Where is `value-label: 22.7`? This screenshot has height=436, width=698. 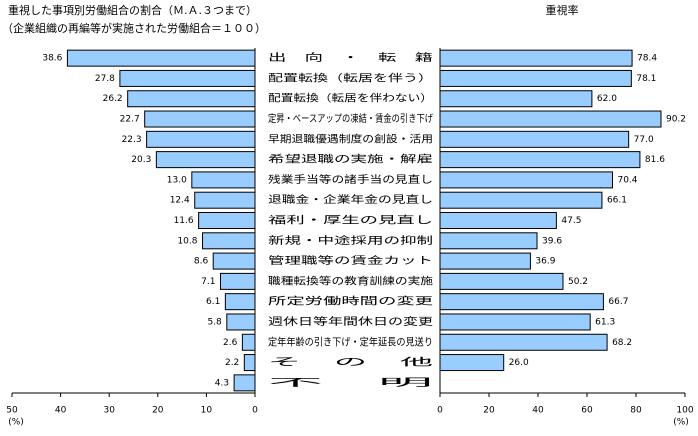
value-label: 22.7 is located at coordinates (130, 120).